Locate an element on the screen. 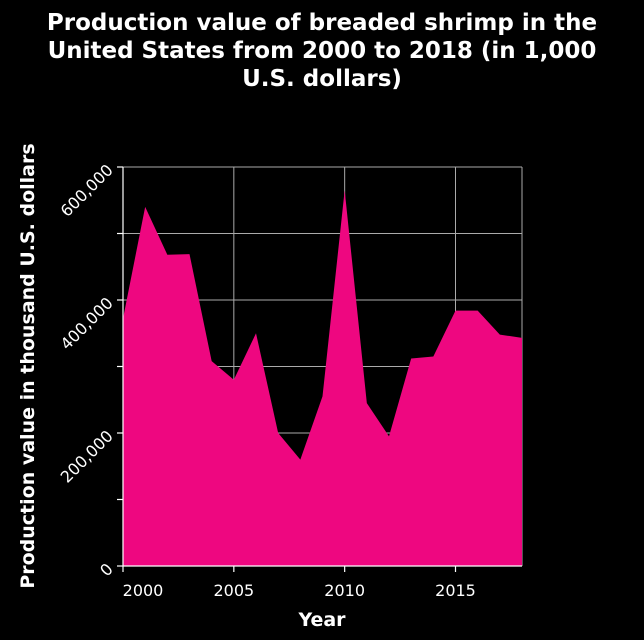 The width and height of the screenshot is (644, 640). x-tick-label: 2010 is located at coordinates (344, 590).